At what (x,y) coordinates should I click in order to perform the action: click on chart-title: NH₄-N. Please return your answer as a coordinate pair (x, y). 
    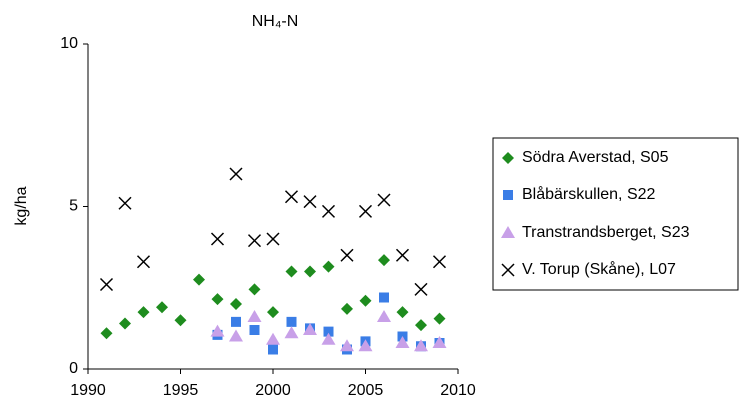
    Looking at the image, I should click on (275, 21).